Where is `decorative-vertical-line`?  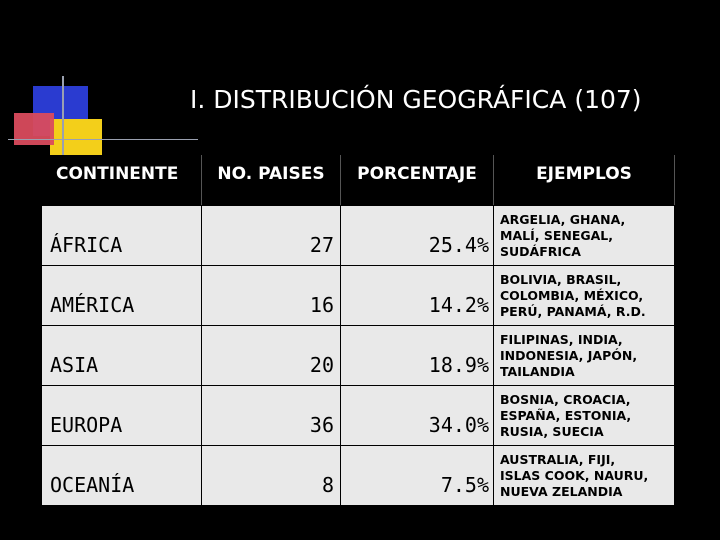 decorative-vertical-line is located at coordinates (63, 118).